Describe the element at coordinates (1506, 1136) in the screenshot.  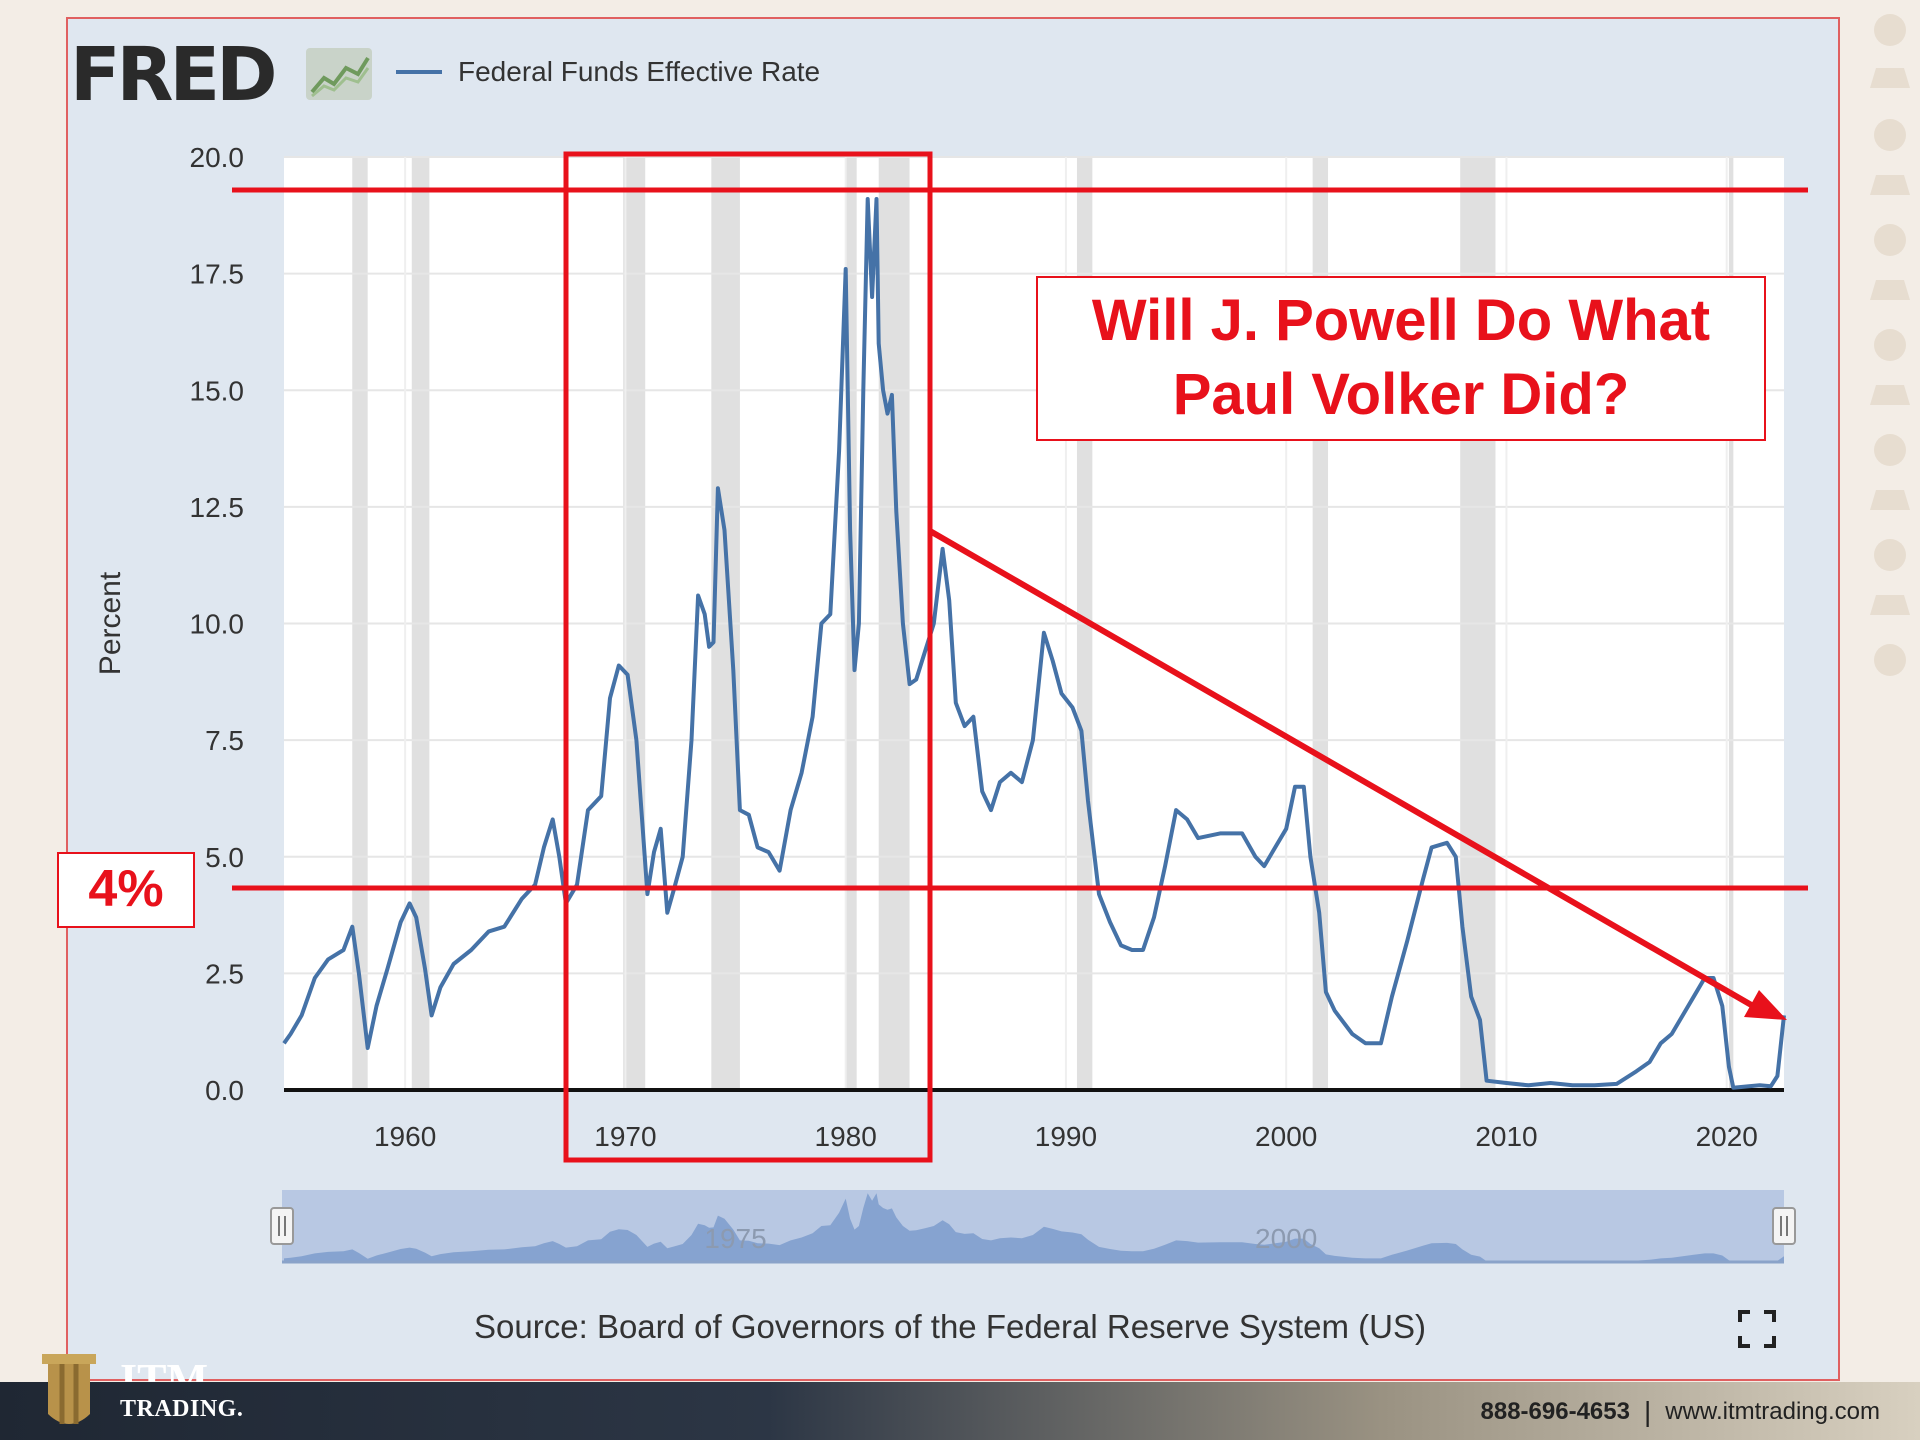
I see `x-tick-label: 2010` at that location.